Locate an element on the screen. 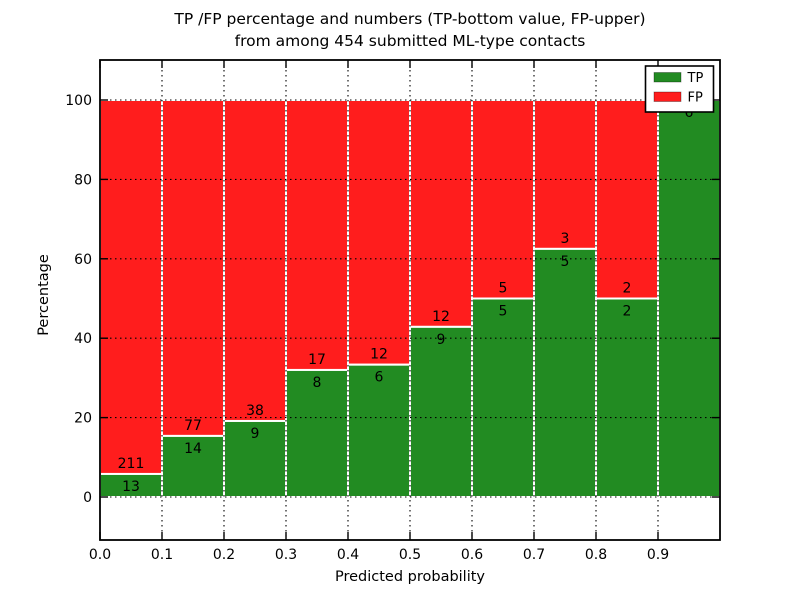 The image size is (800, 600). legend-swatch-tp is located at coordinates (667, 77).